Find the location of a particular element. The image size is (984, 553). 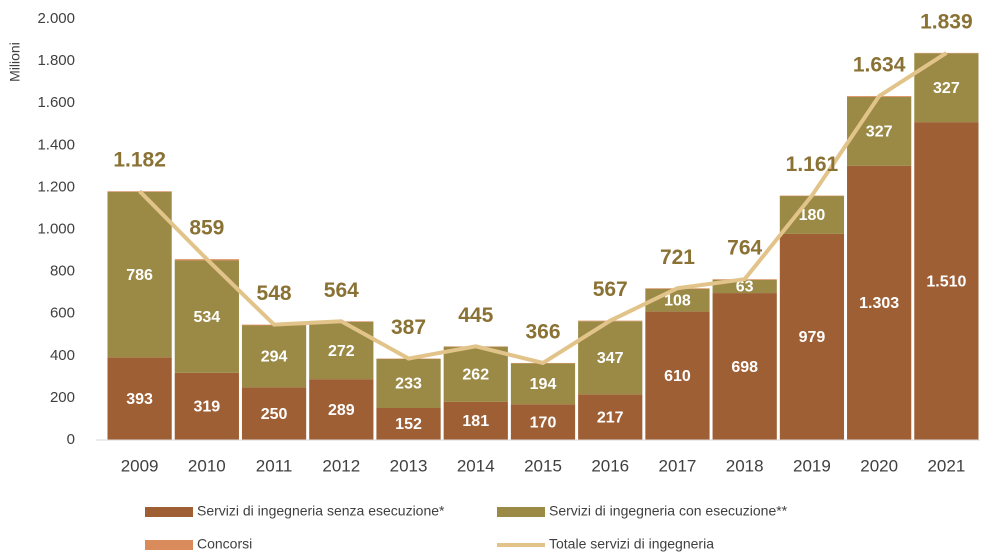

data-label: 152 is located at coordinates (408, 424).